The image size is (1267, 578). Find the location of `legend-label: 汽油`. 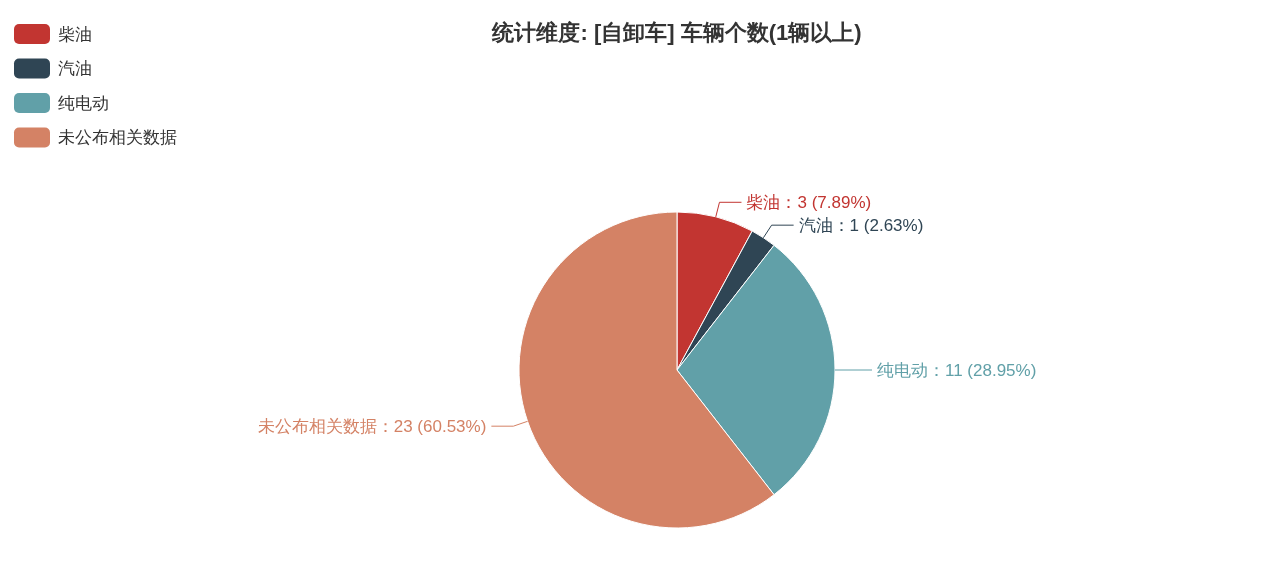

legend-label: 汽油 is located at coordinates (75, 69).